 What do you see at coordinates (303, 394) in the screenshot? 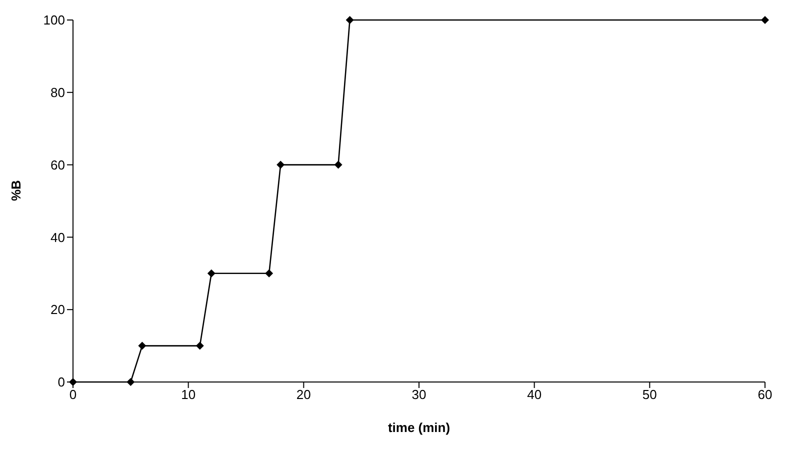
I see `x-tick-label: 20` at bounding box center [303, 394].